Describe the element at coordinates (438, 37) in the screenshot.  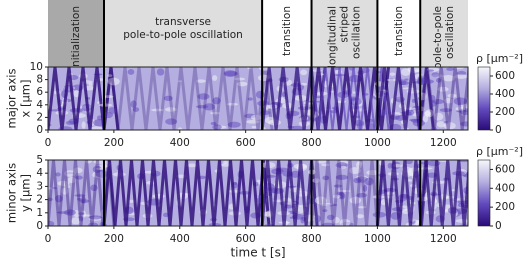
I see `phase-label: pole-to-pole` at that location.